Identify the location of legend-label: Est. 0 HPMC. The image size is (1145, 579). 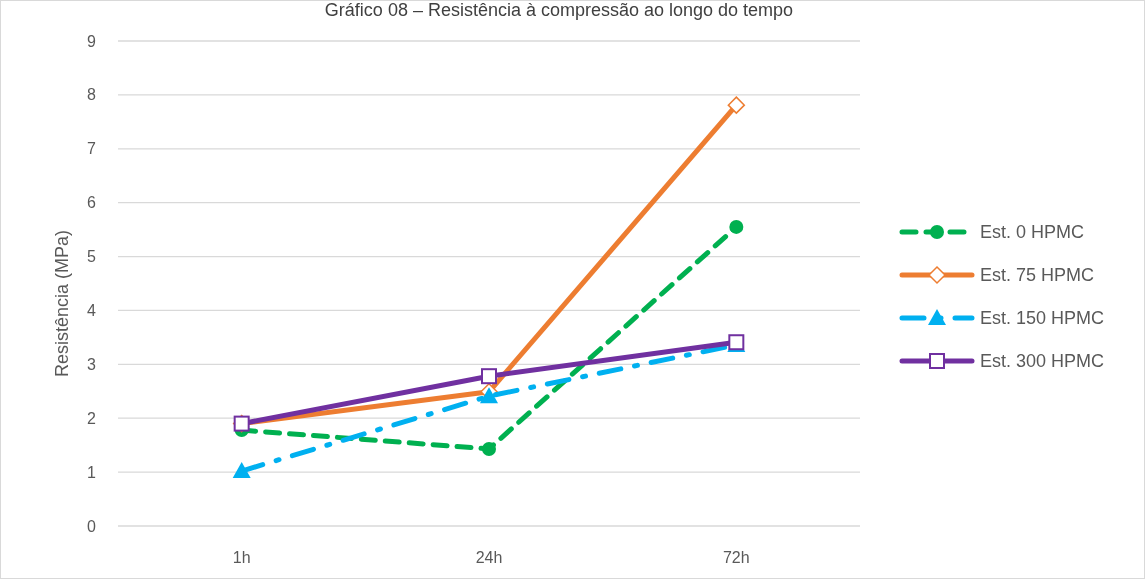
(1032, 232).